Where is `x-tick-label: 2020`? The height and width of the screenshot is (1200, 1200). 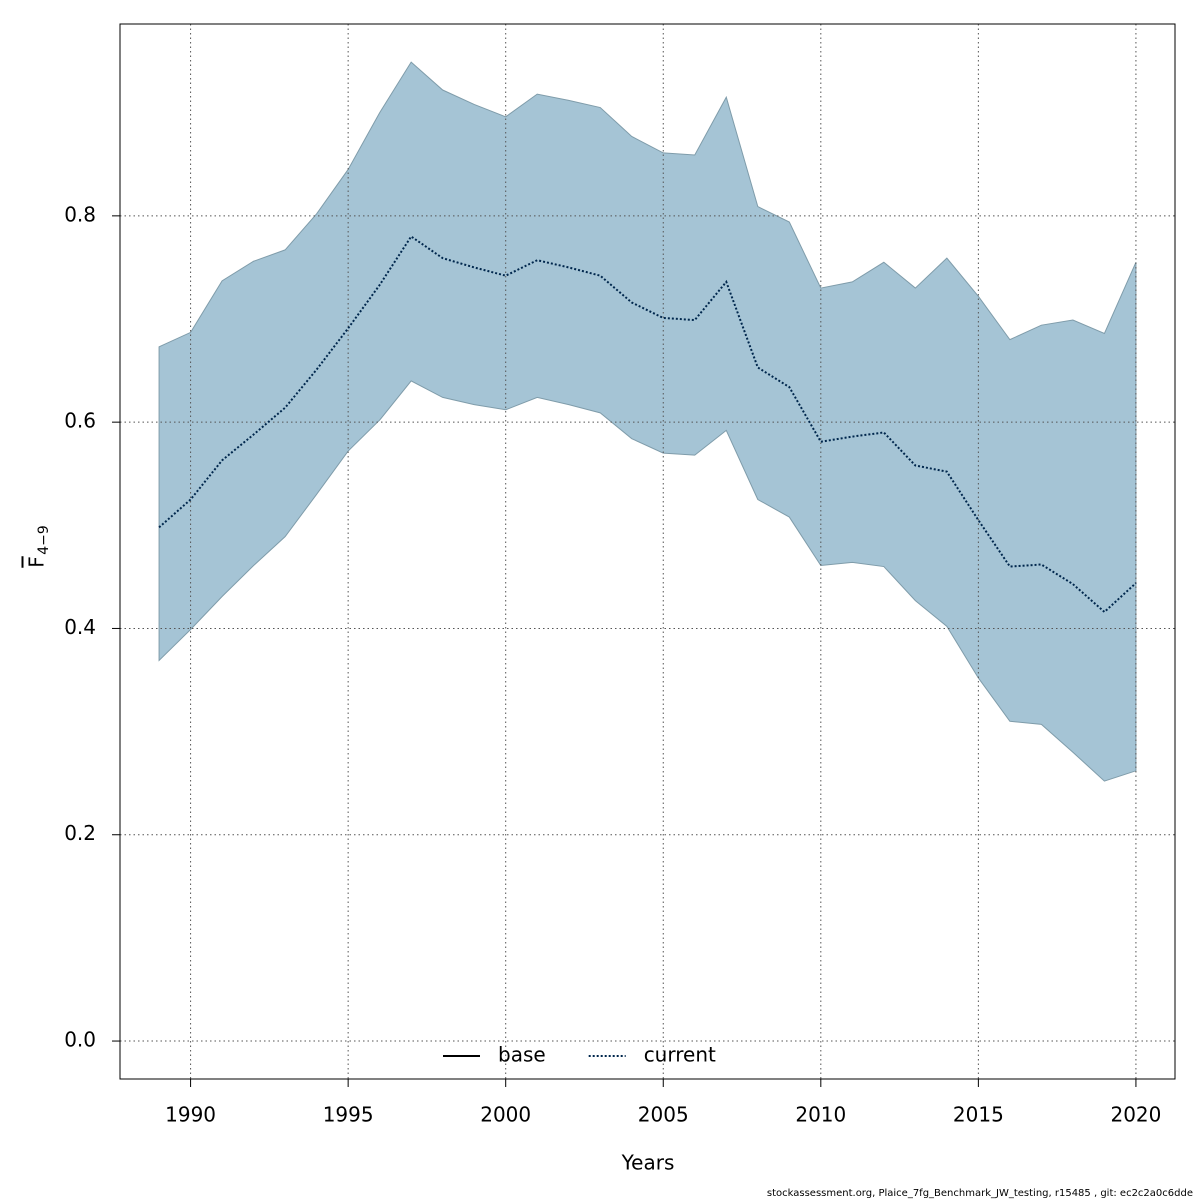
x-tick-label: 2020 is located at coordinates (1135, 1115).